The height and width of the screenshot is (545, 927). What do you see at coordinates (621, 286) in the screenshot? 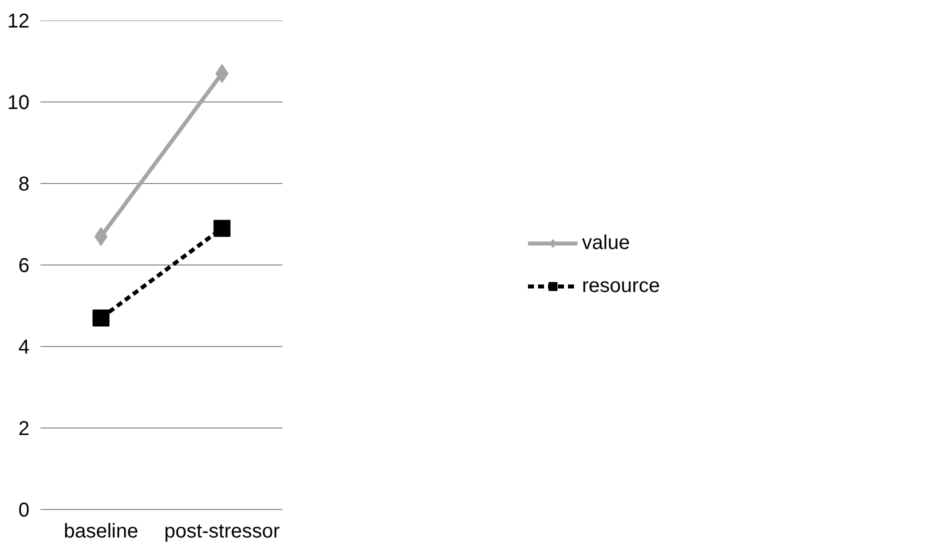
I see `legend-label: resource` at bounding box center [621, 286].